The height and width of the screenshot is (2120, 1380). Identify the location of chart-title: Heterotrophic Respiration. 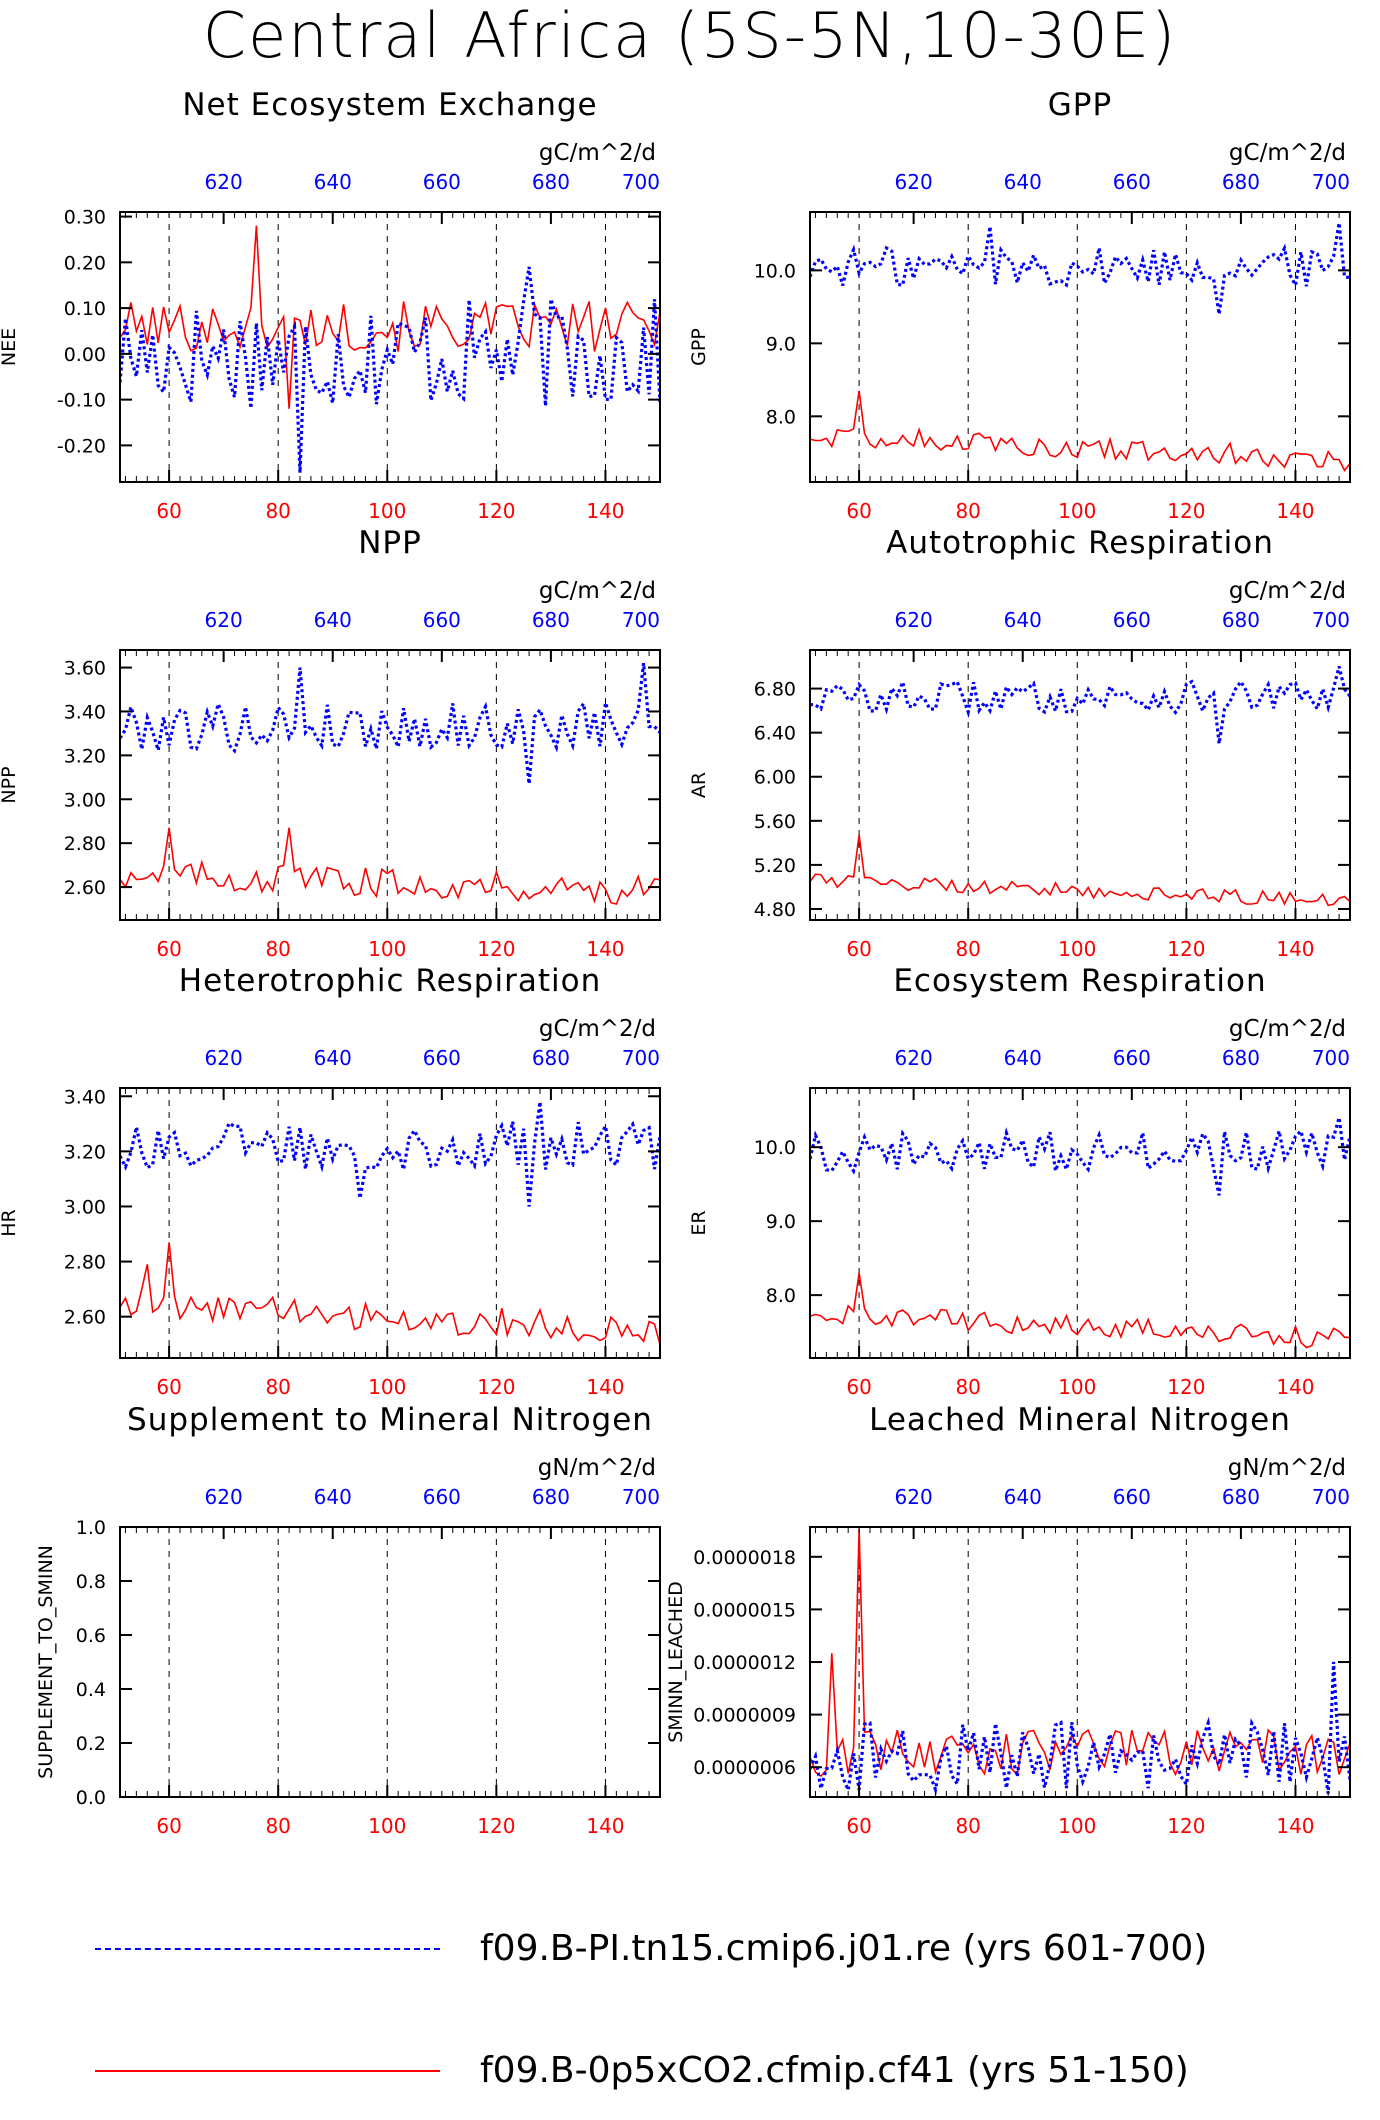
(390, 981).